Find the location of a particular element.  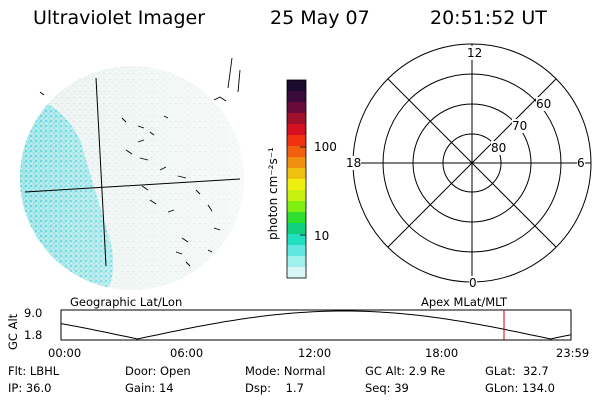

status-gc-alt: GC Alt: 2.9 Re is located at coordinates (405, 371).